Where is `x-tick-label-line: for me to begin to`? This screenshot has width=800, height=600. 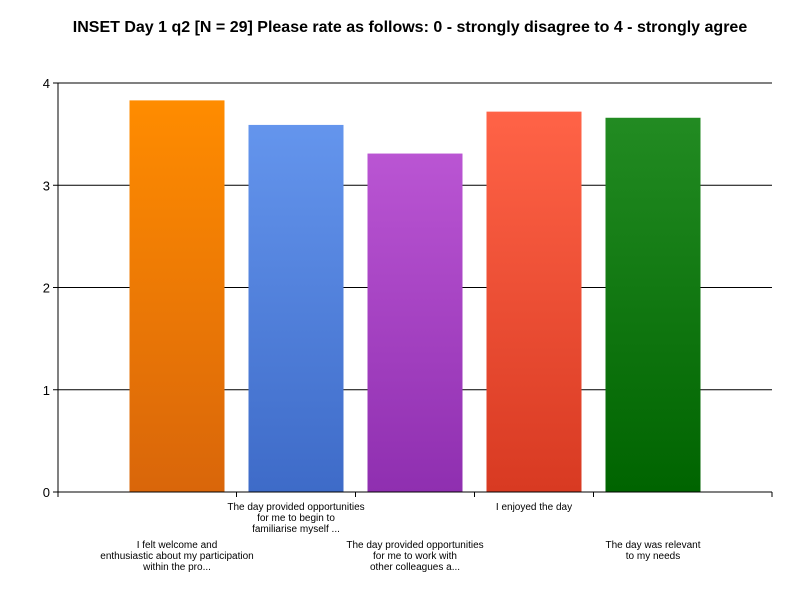
x-tick-label-line: for me to begin to is located at coordinates (296, 518).